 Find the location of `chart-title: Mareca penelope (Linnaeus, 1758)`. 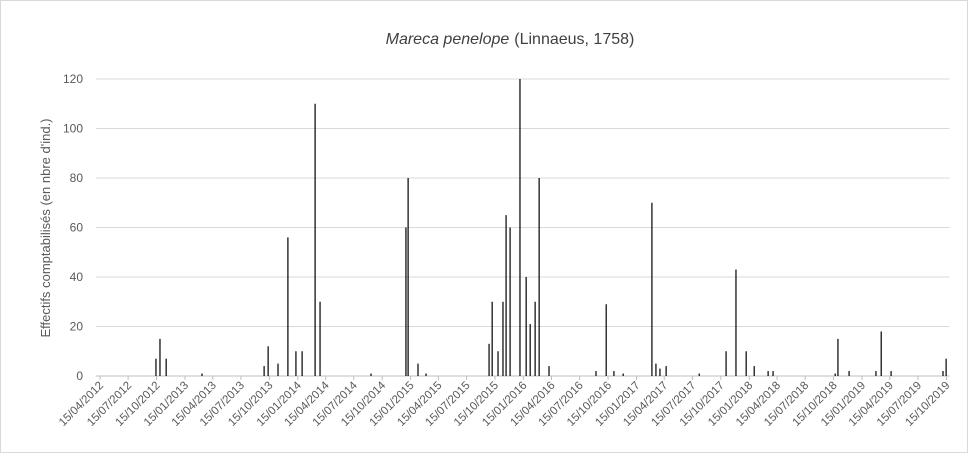

chart-title: Mareca penelope (Linnaeus, 1758) is located at coordinates (510, 39).